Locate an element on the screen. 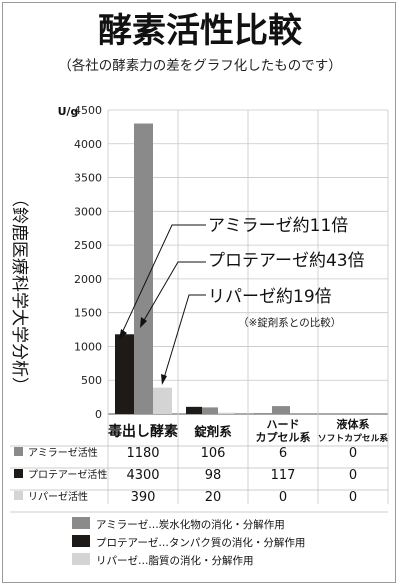  arrow-protease is located at coordinates (174, 292).